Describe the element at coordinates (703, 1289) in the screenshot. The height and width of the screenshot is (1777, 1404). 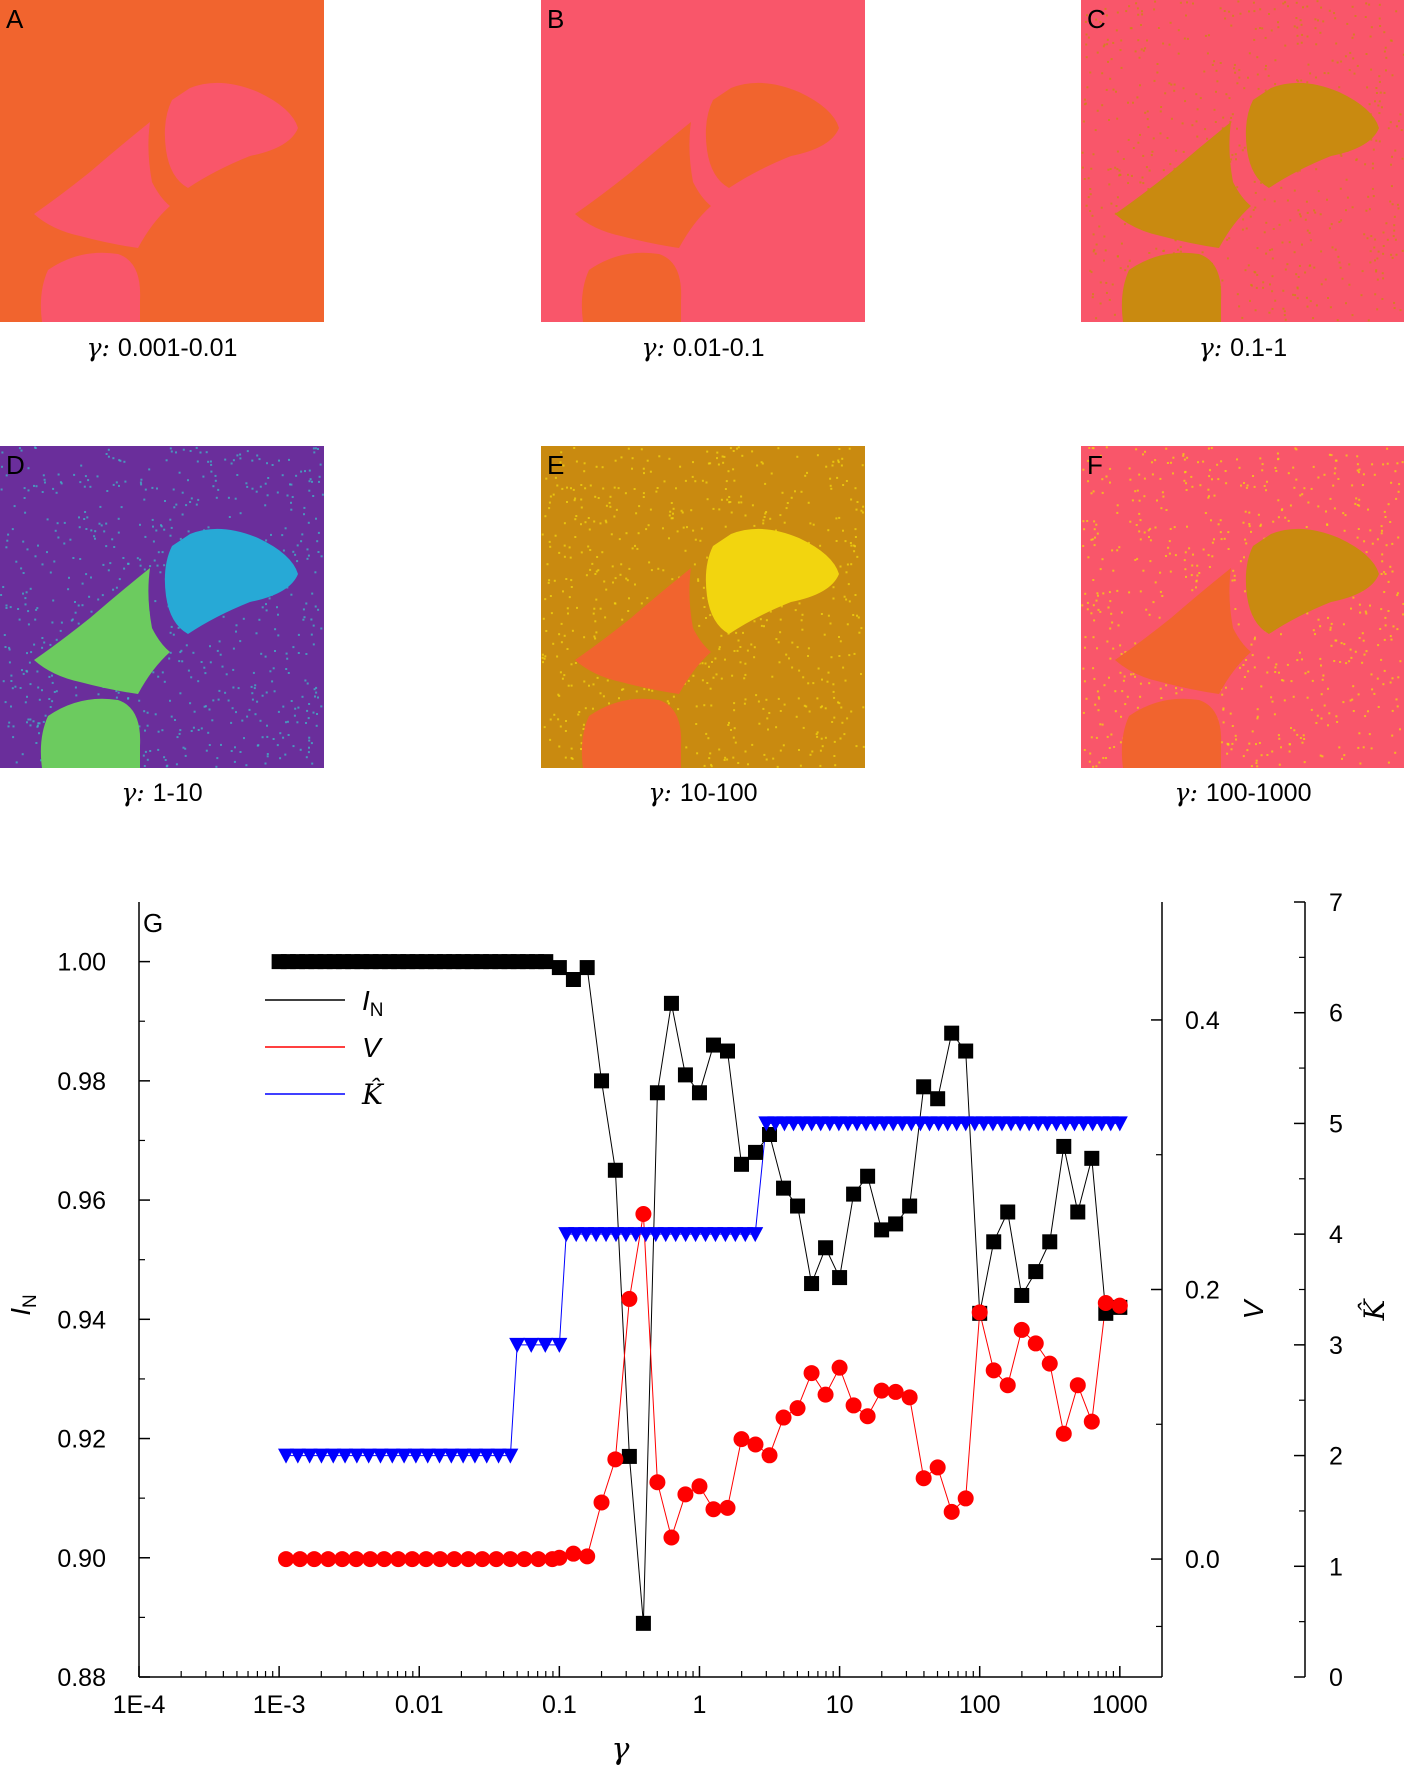
I see `series-line-k` at that location.